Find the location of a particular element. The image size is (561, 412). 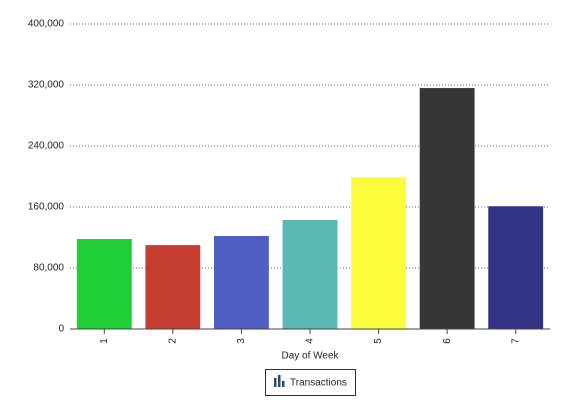

legend: Transactions is located at coordinates (310, 382).